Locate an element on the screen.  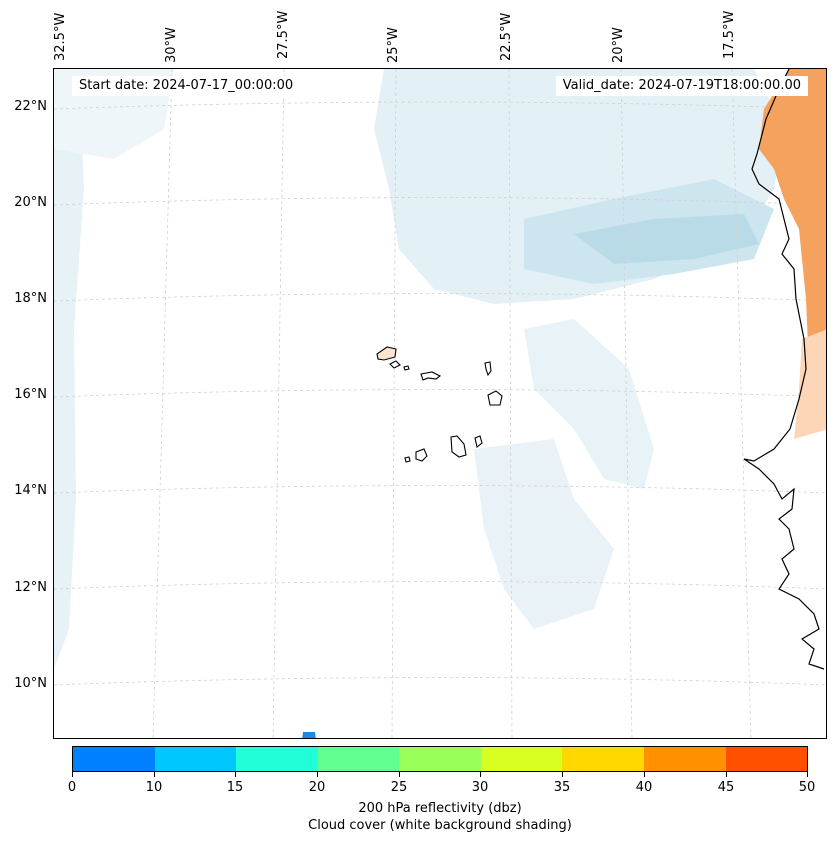
parallel-10n is located at coordinates (440, 681).